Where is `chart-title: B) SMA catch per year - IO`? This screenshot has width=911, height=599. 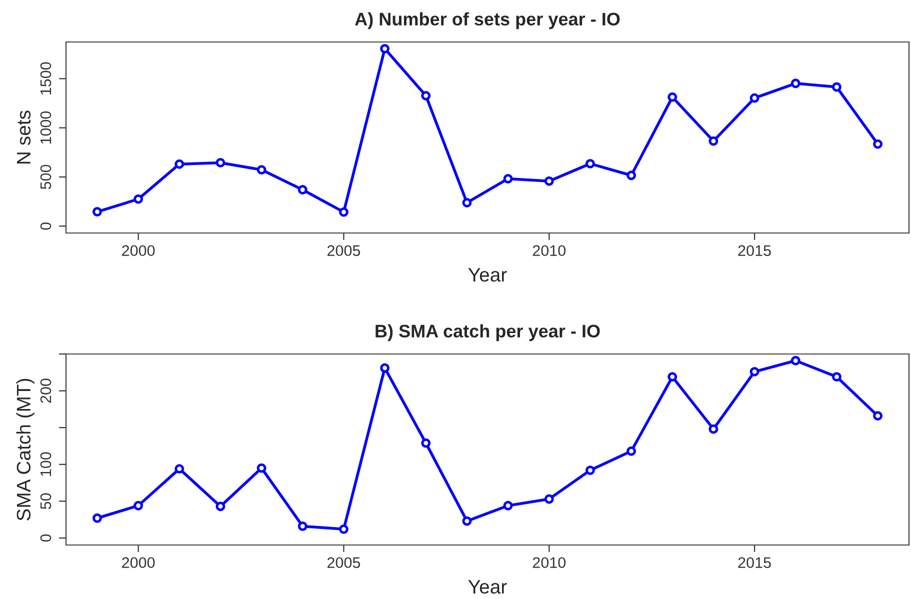
chart-title: B) SMA catch per year - IO is located at coordinates (488, 333).